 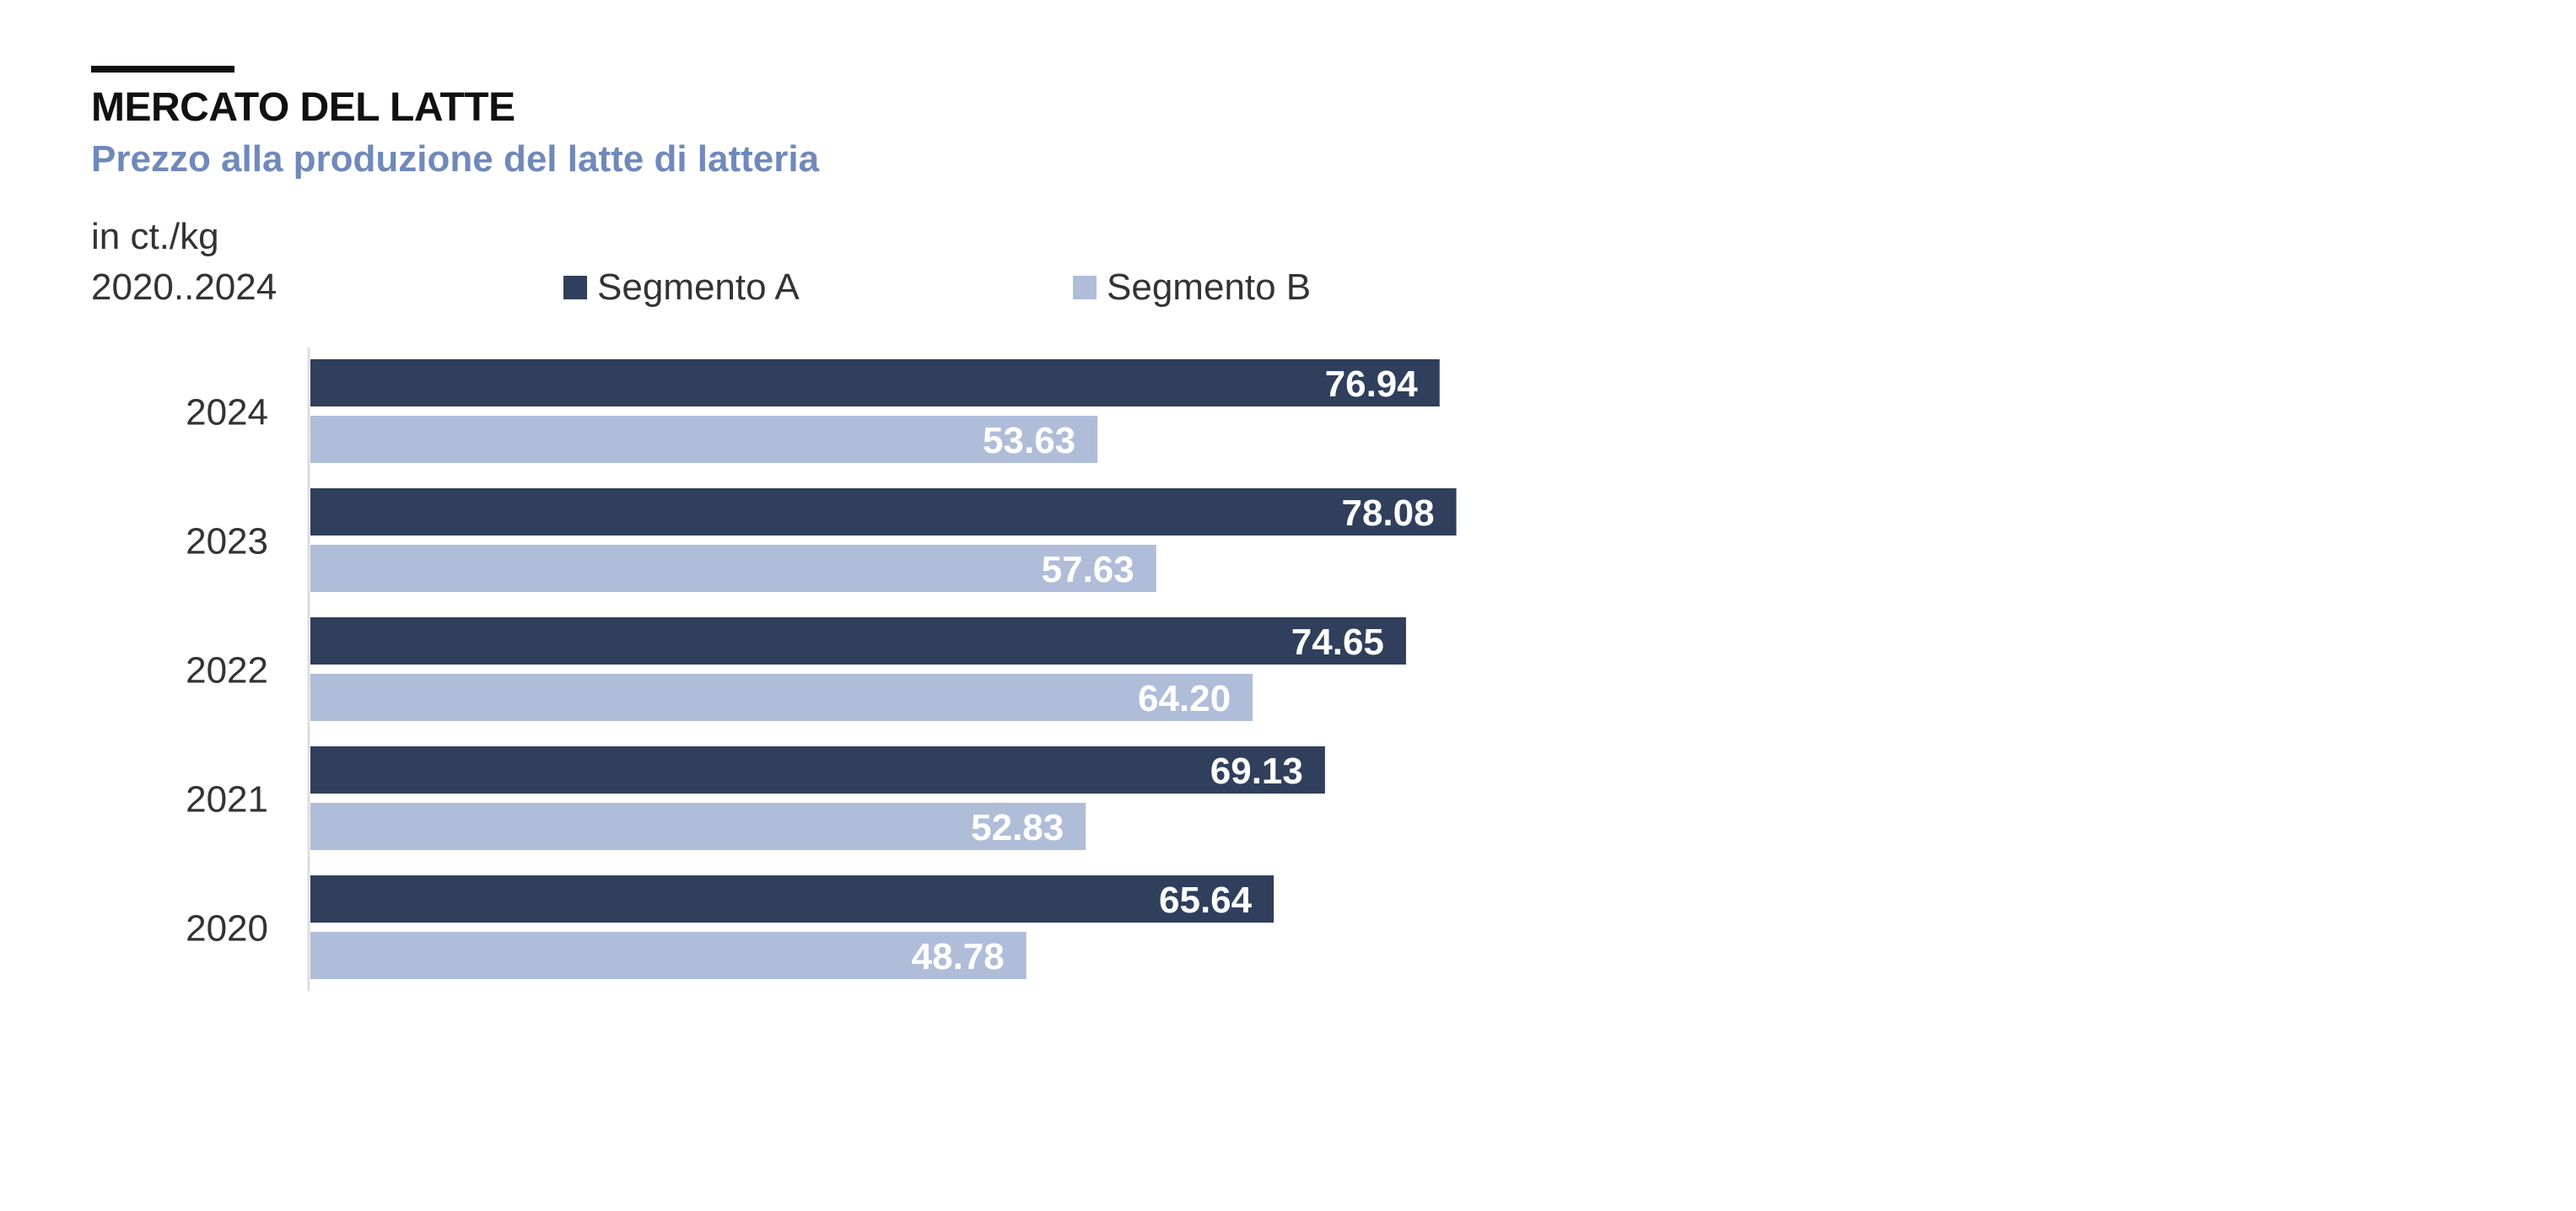 What do you see at coordinates (958, 957) in the screenshot?
I see `data-label-segmento-b-2020: 48.78` at bounding box center [958, 957].